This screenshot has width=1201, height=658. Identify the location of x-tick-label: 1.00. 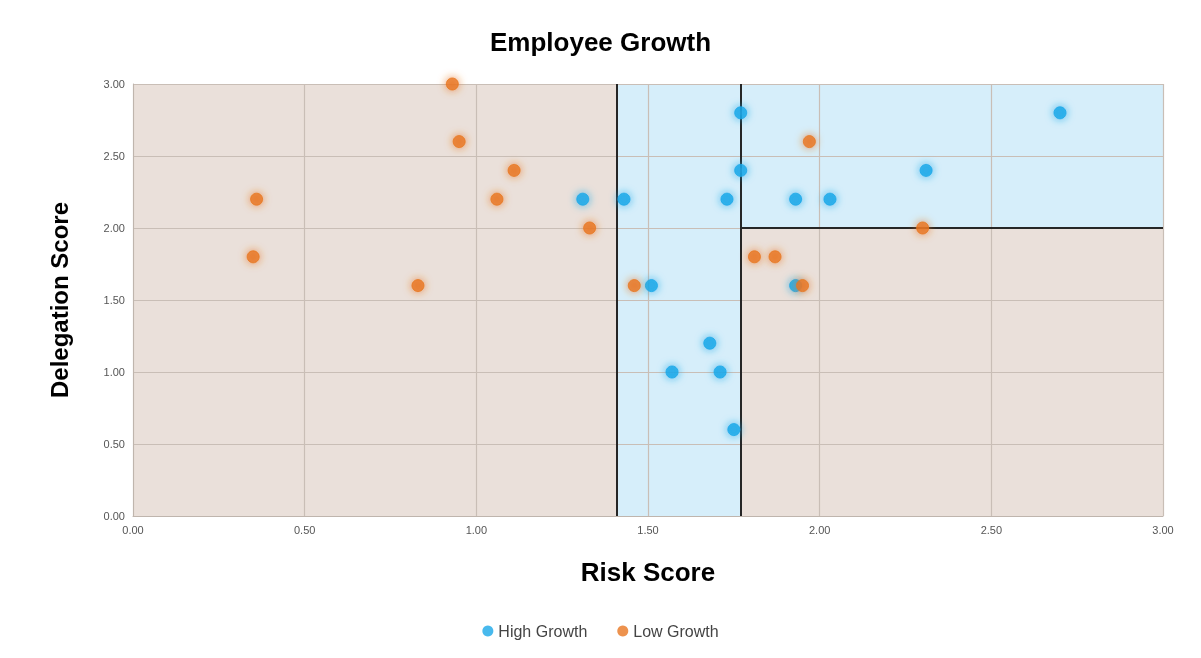
(476, 529).